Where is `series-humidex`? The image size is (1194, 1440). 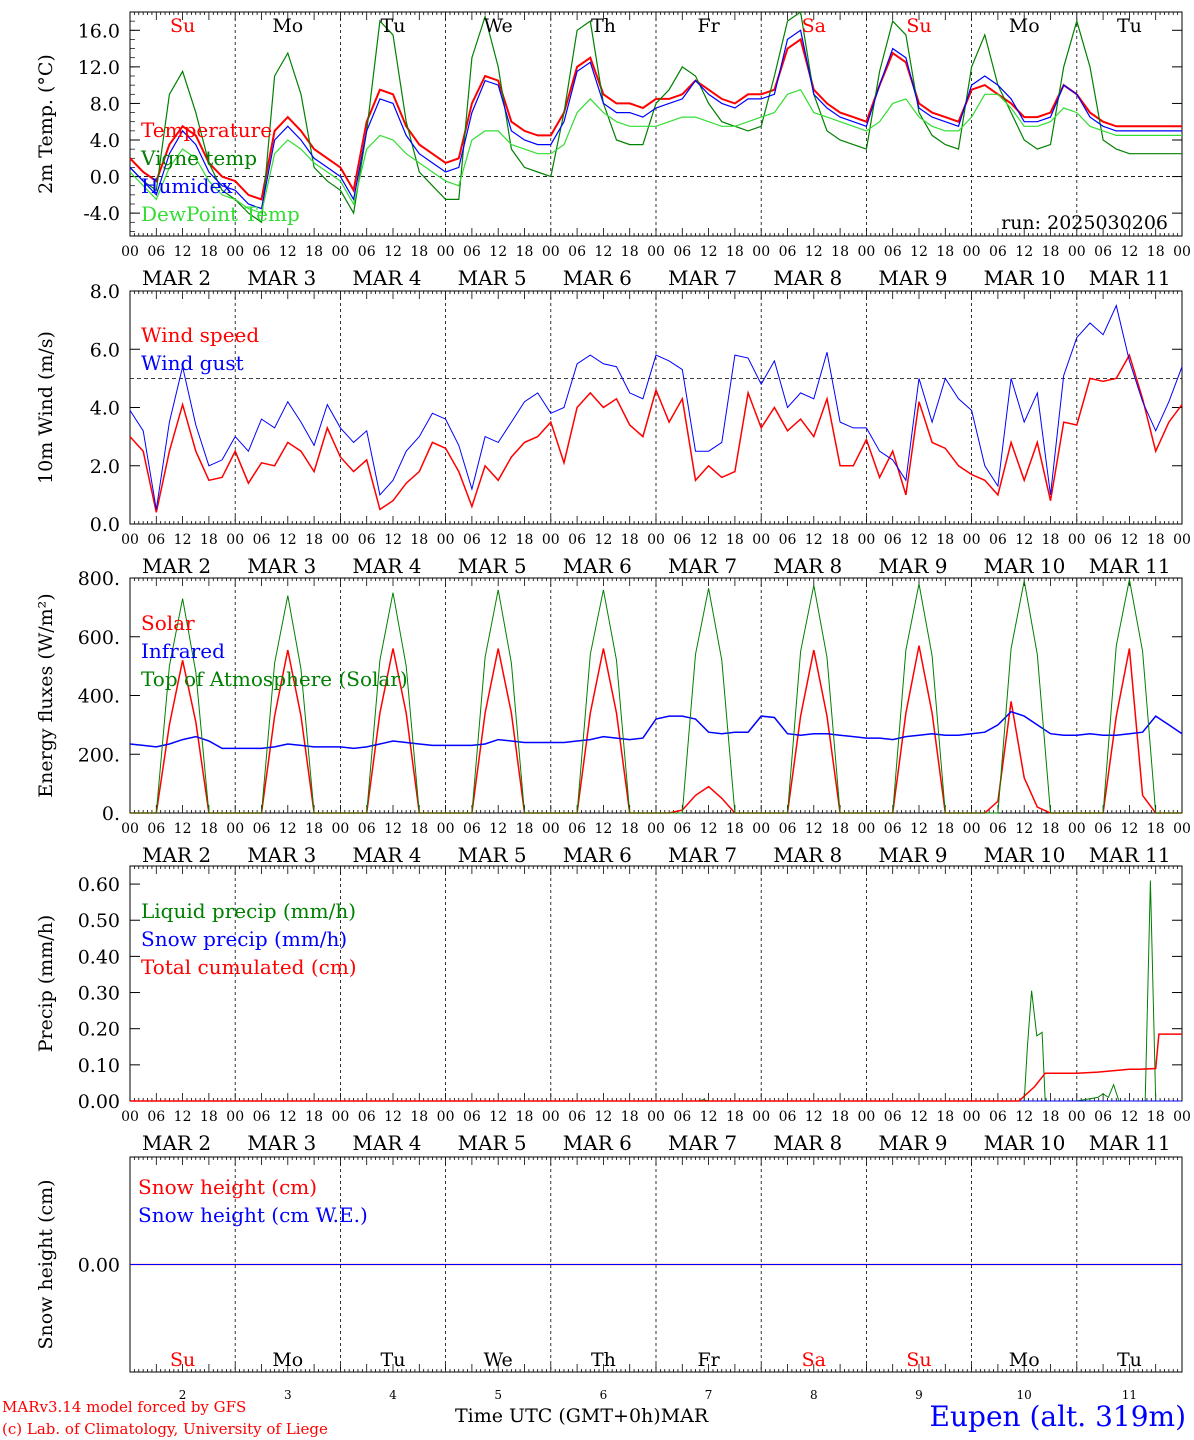
series-humidex is located at coordinates (655, 119).